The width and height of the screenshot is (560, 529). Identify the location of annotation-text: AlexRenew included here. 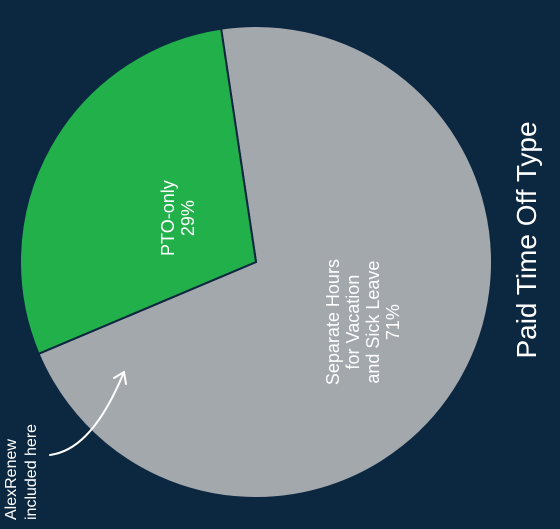
(21, 472).